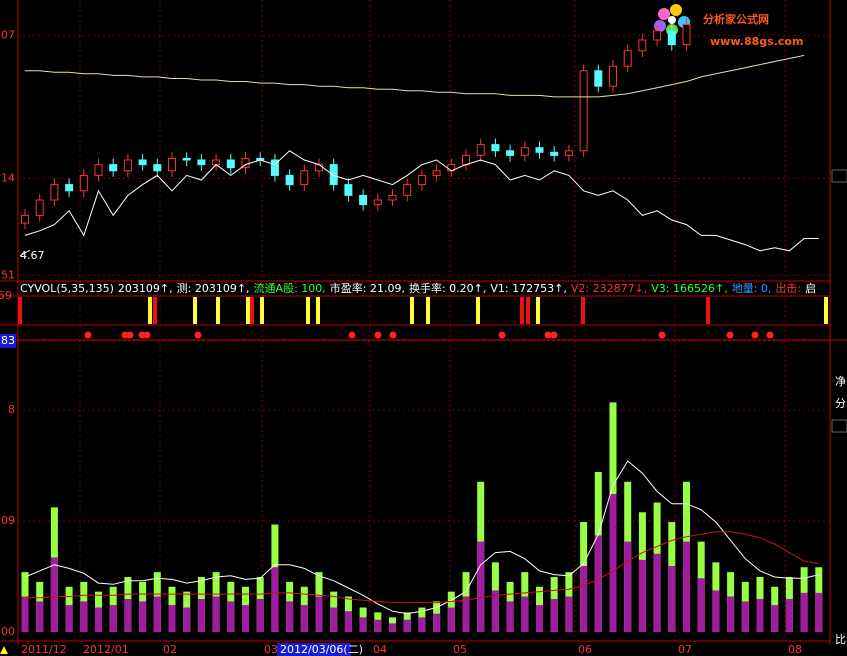 This screenshot has height=656, width=847. Describe the element at coordinates (423, 318) in the screenshot. I see `signal-strip` at that location.